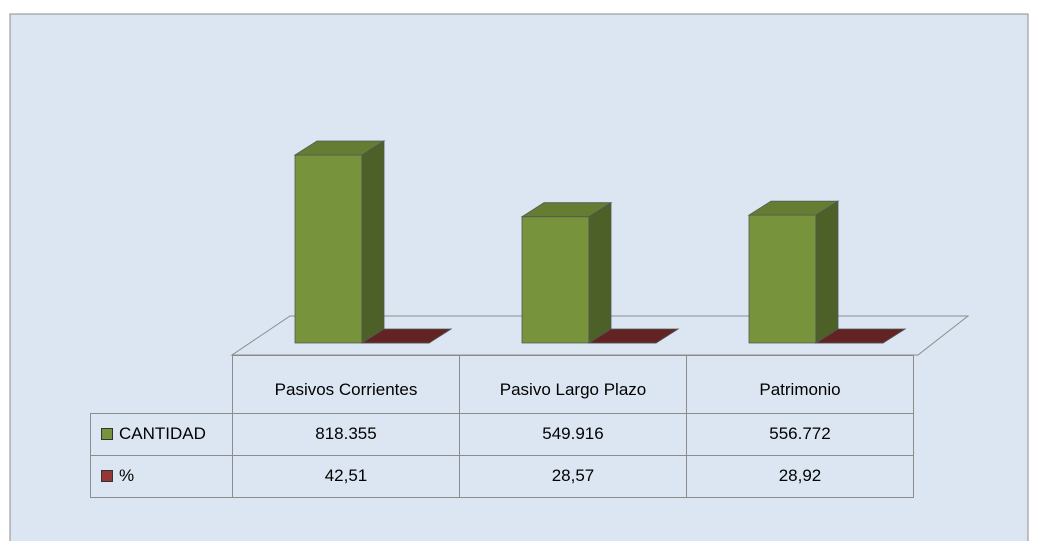 Image resolution: width=1038 pixels, height=541 pixels. I want to click on data-label: 28,92, so click(800, 476).